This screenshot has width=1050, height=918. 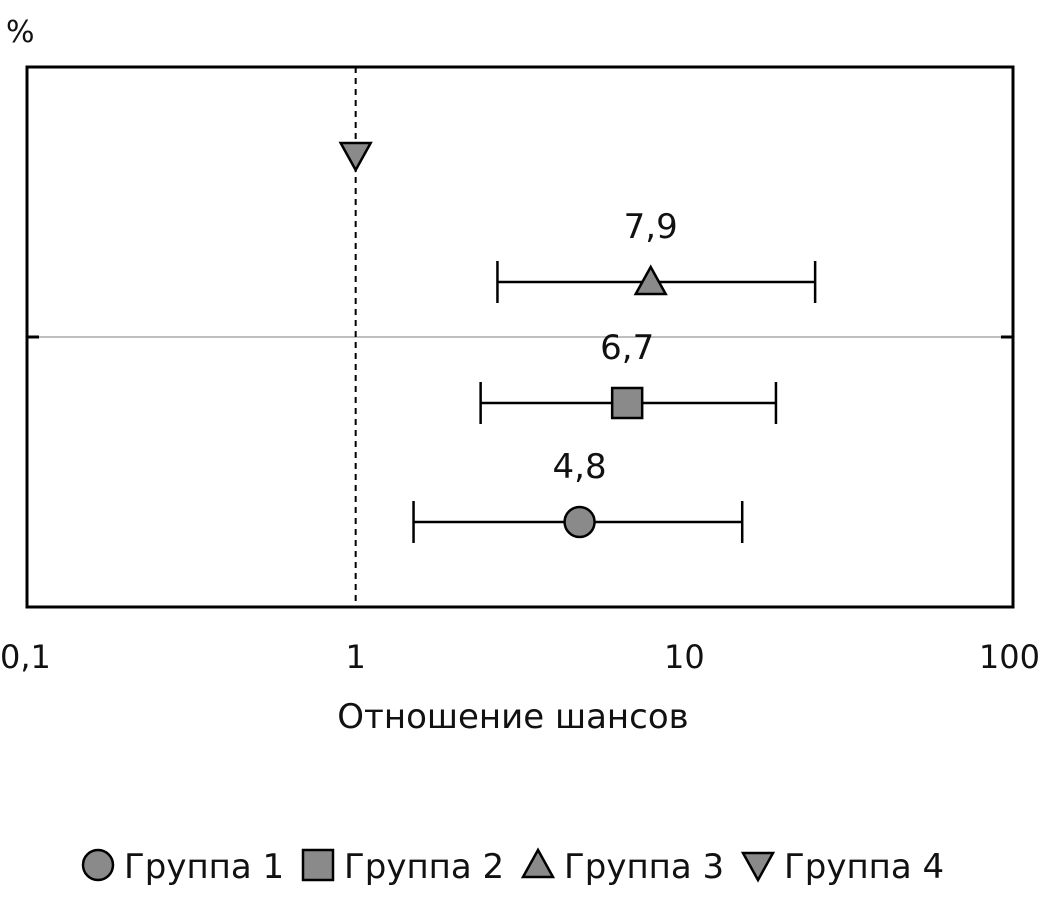 I want to click on legend-item: Группа 3, so click(x=622, y=867).